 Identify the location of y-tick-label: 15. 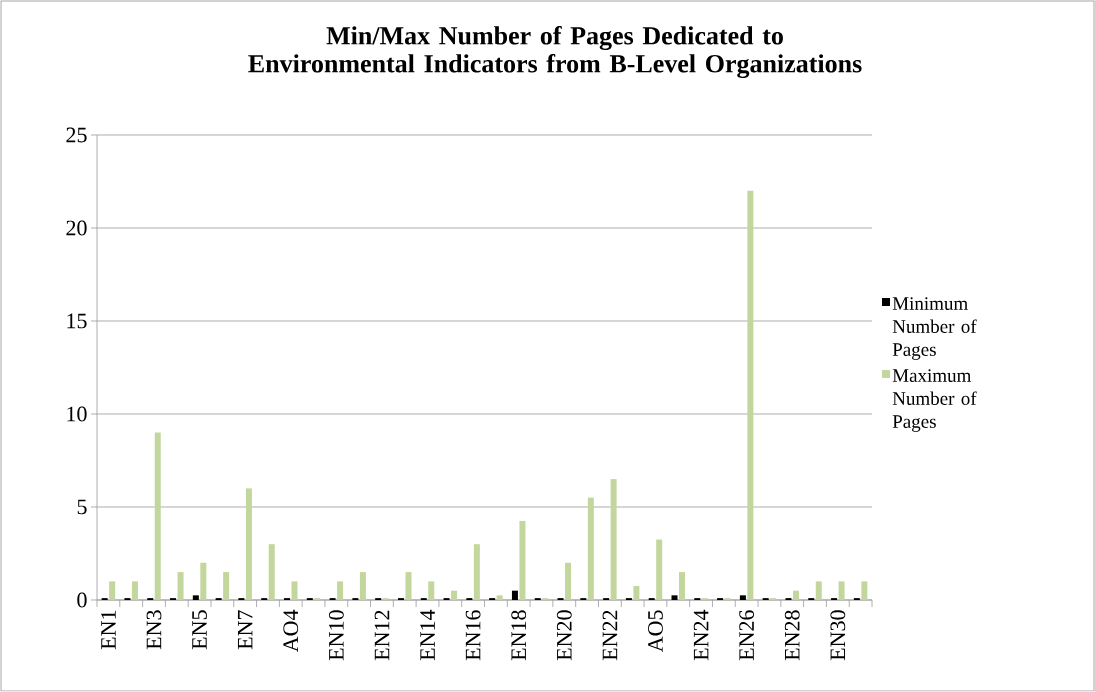
(77, 321).